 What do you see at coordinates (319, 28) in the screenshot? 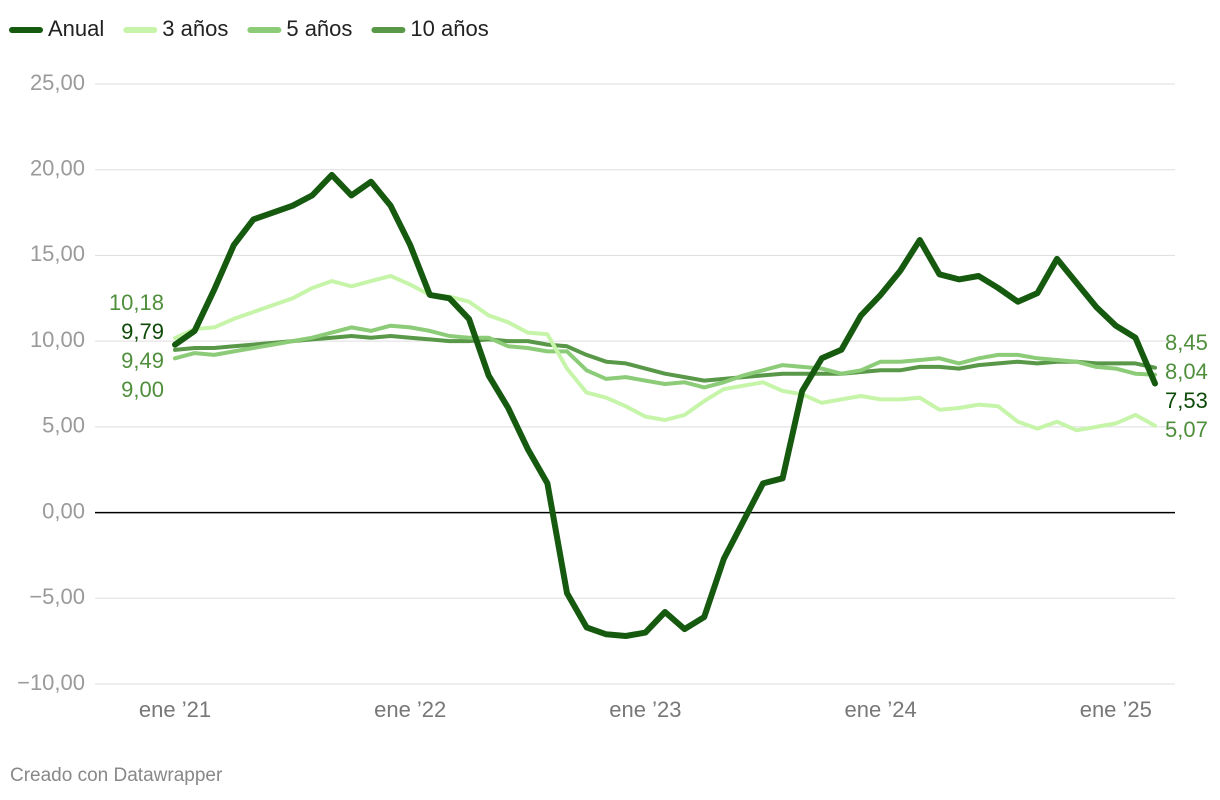
I see `legend-label: 5 años` at bounding box center [319, 28].